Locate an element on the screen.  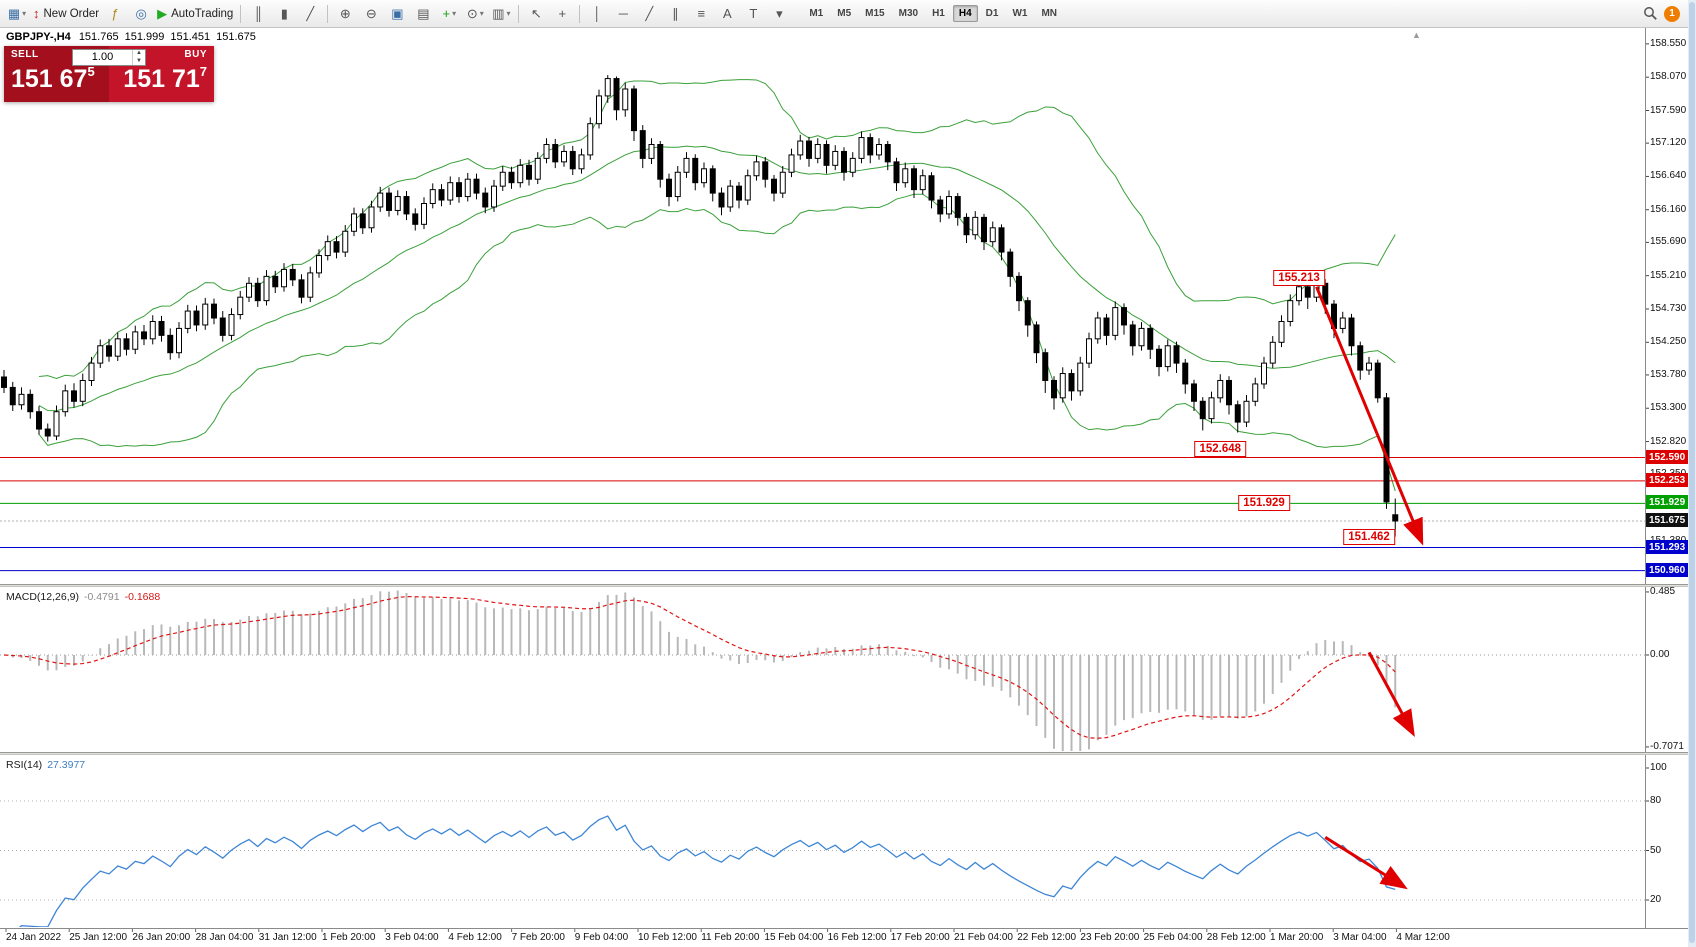
time-axis-label: 22 Feb 12:00 is located at coordinates (1047, 937).